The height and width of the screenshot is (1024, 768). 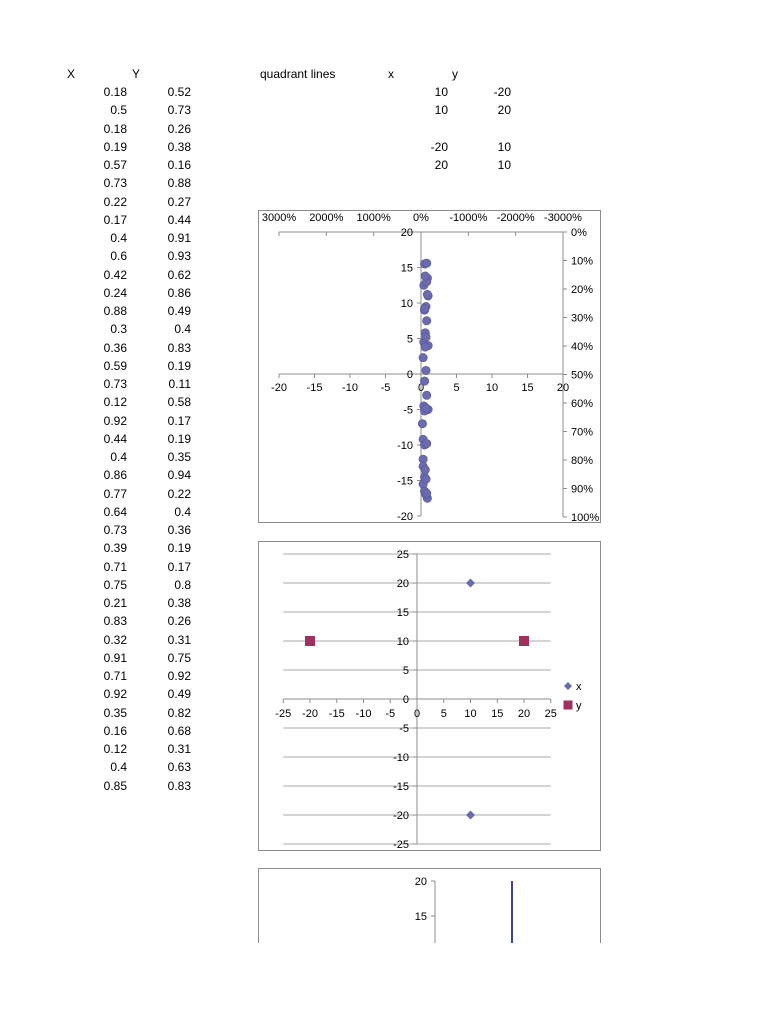 What do you see at coordinates (179, 183) in the screenshot?
I see `cell-y: 0.88` at bounding box center [179, 183].